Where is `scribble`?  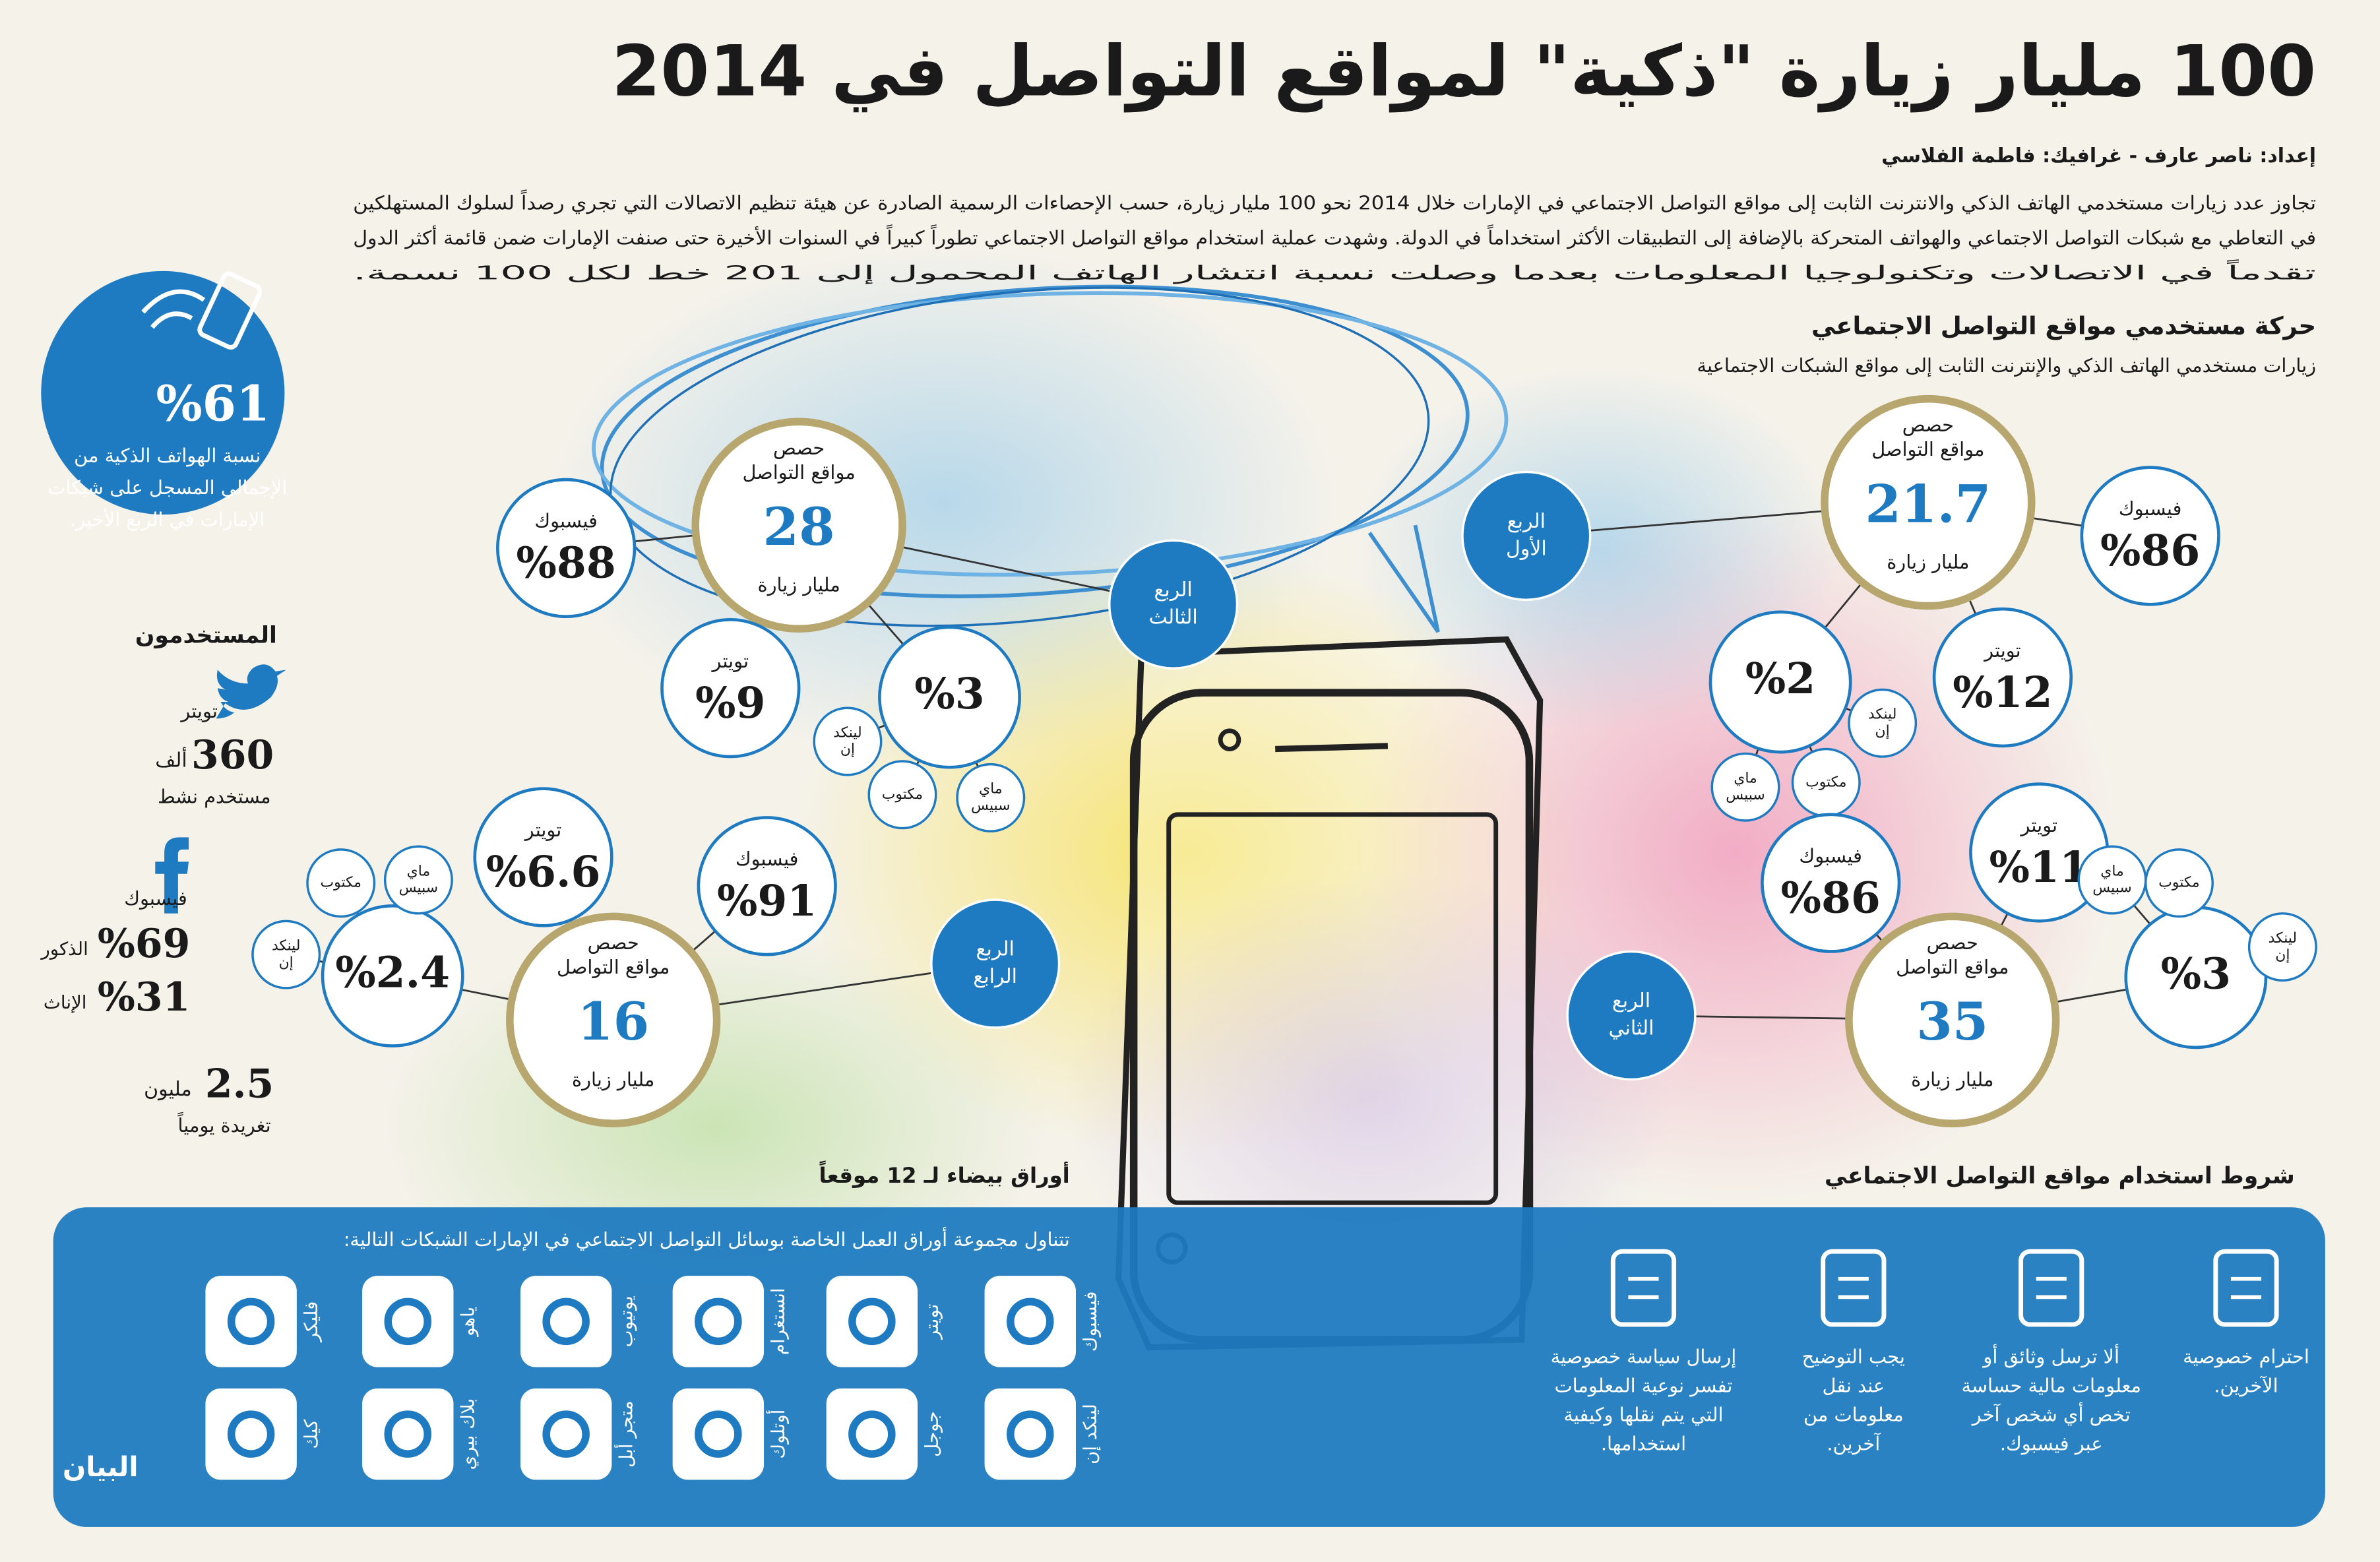 scribble is located at coordinates (1050, 434).